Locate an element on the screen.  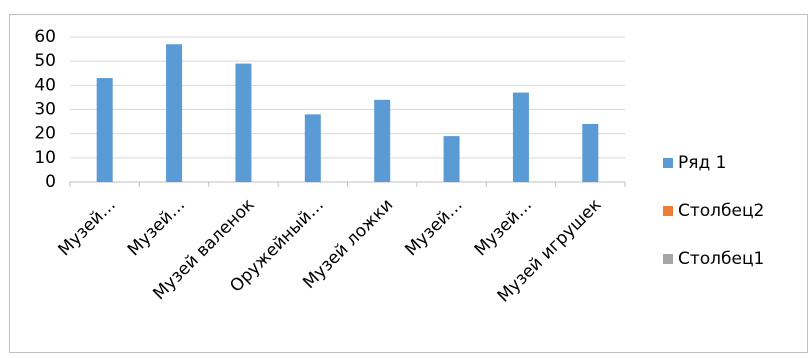
legend-label: Столбец2 is located at coordinates (721, 211).